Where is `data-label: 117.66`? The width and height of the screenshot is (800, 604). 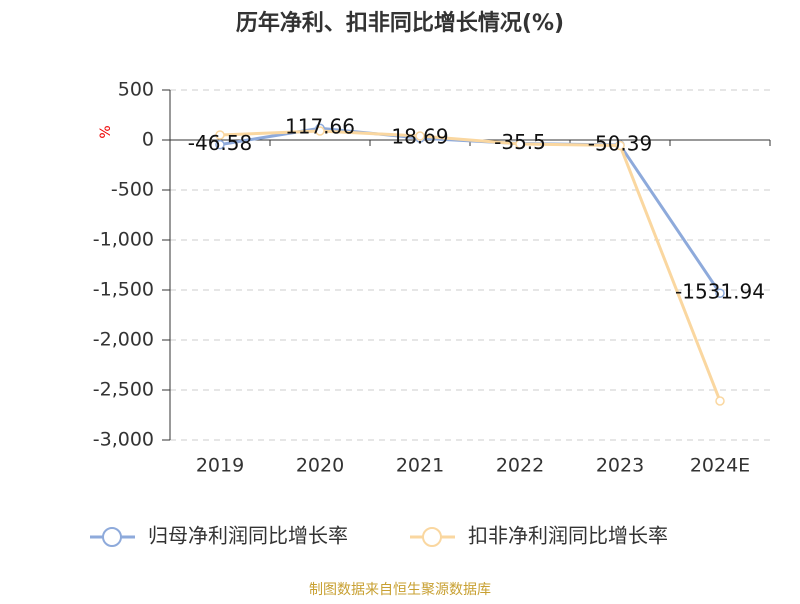 data-label: 117.66 is located at coordinates (320, 127).